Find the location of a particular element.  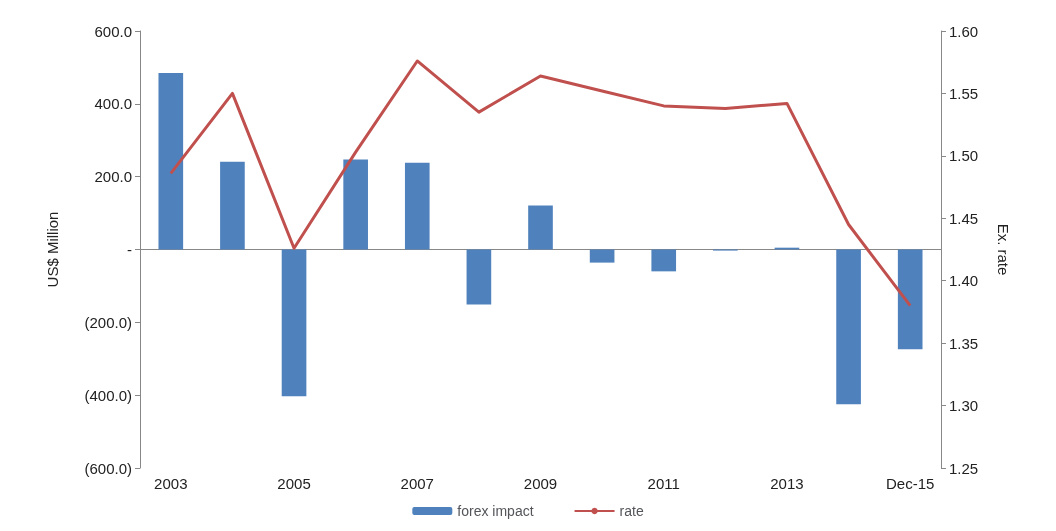

y2-tick-label: 1.25 is located at coordinates (964, 468).